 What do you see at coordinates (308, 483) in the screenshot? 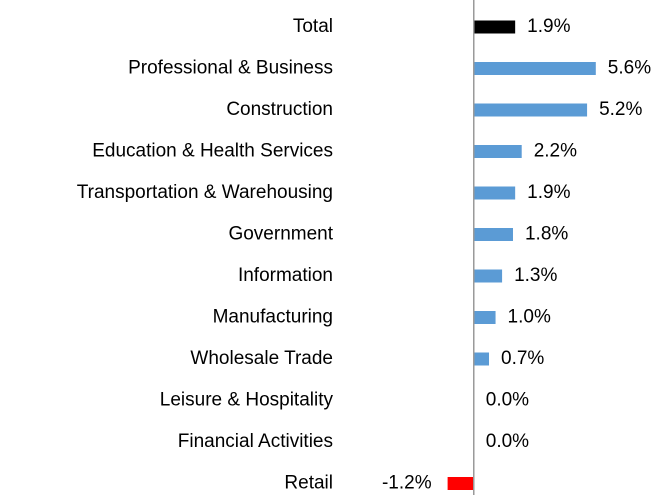
I see `category-label: Retail` at bounding box center [308, 483].